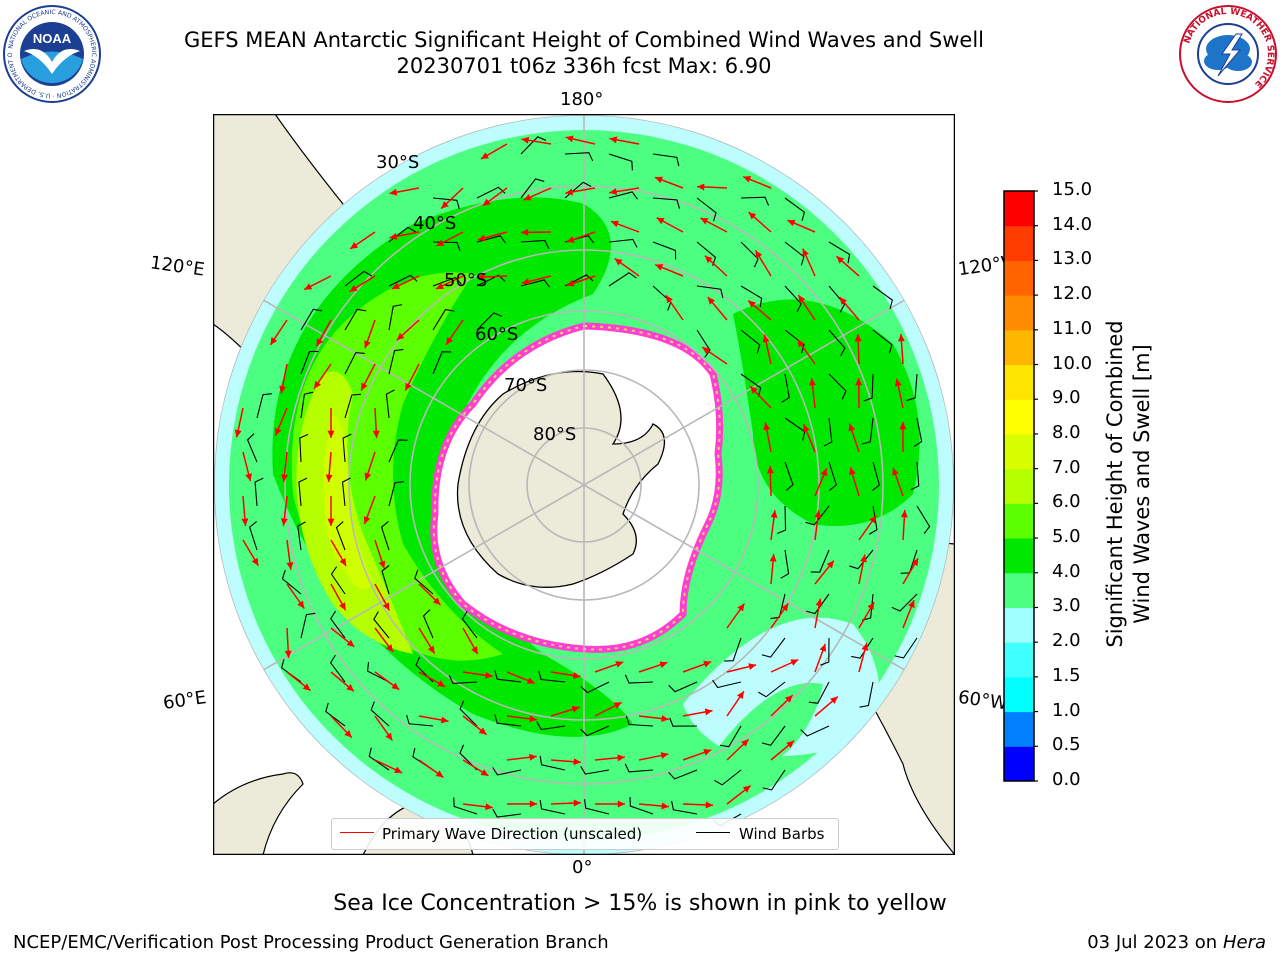 The width and height of the screenshot is (1280, 960). Describe the element at coordinates (1066, 606) in the screenshot. I see `colorbar-tick-label: 3.0` at that location.